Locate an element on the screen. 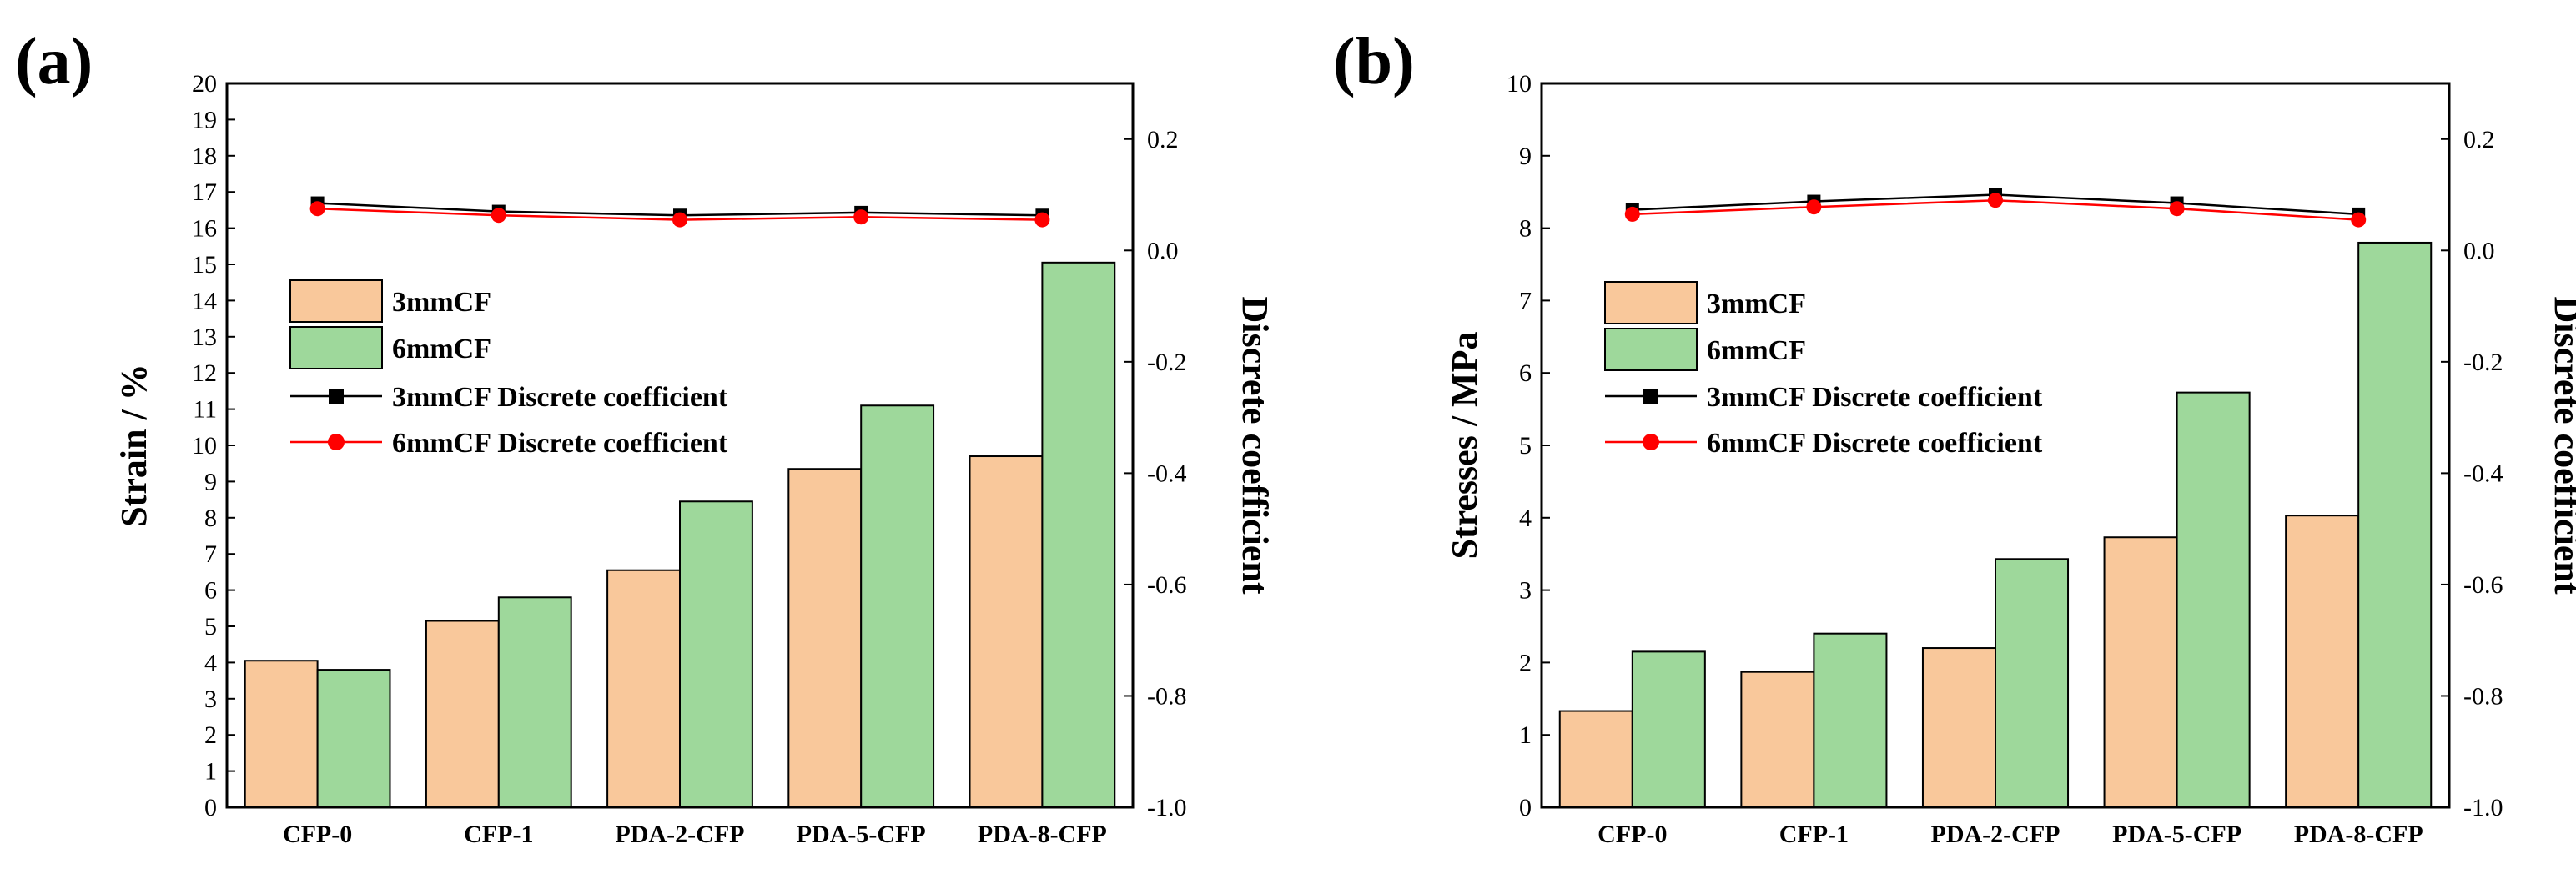 This screenshot has width=2576, height=874. legend-marker-circle is located at coordinates (1651, 442).